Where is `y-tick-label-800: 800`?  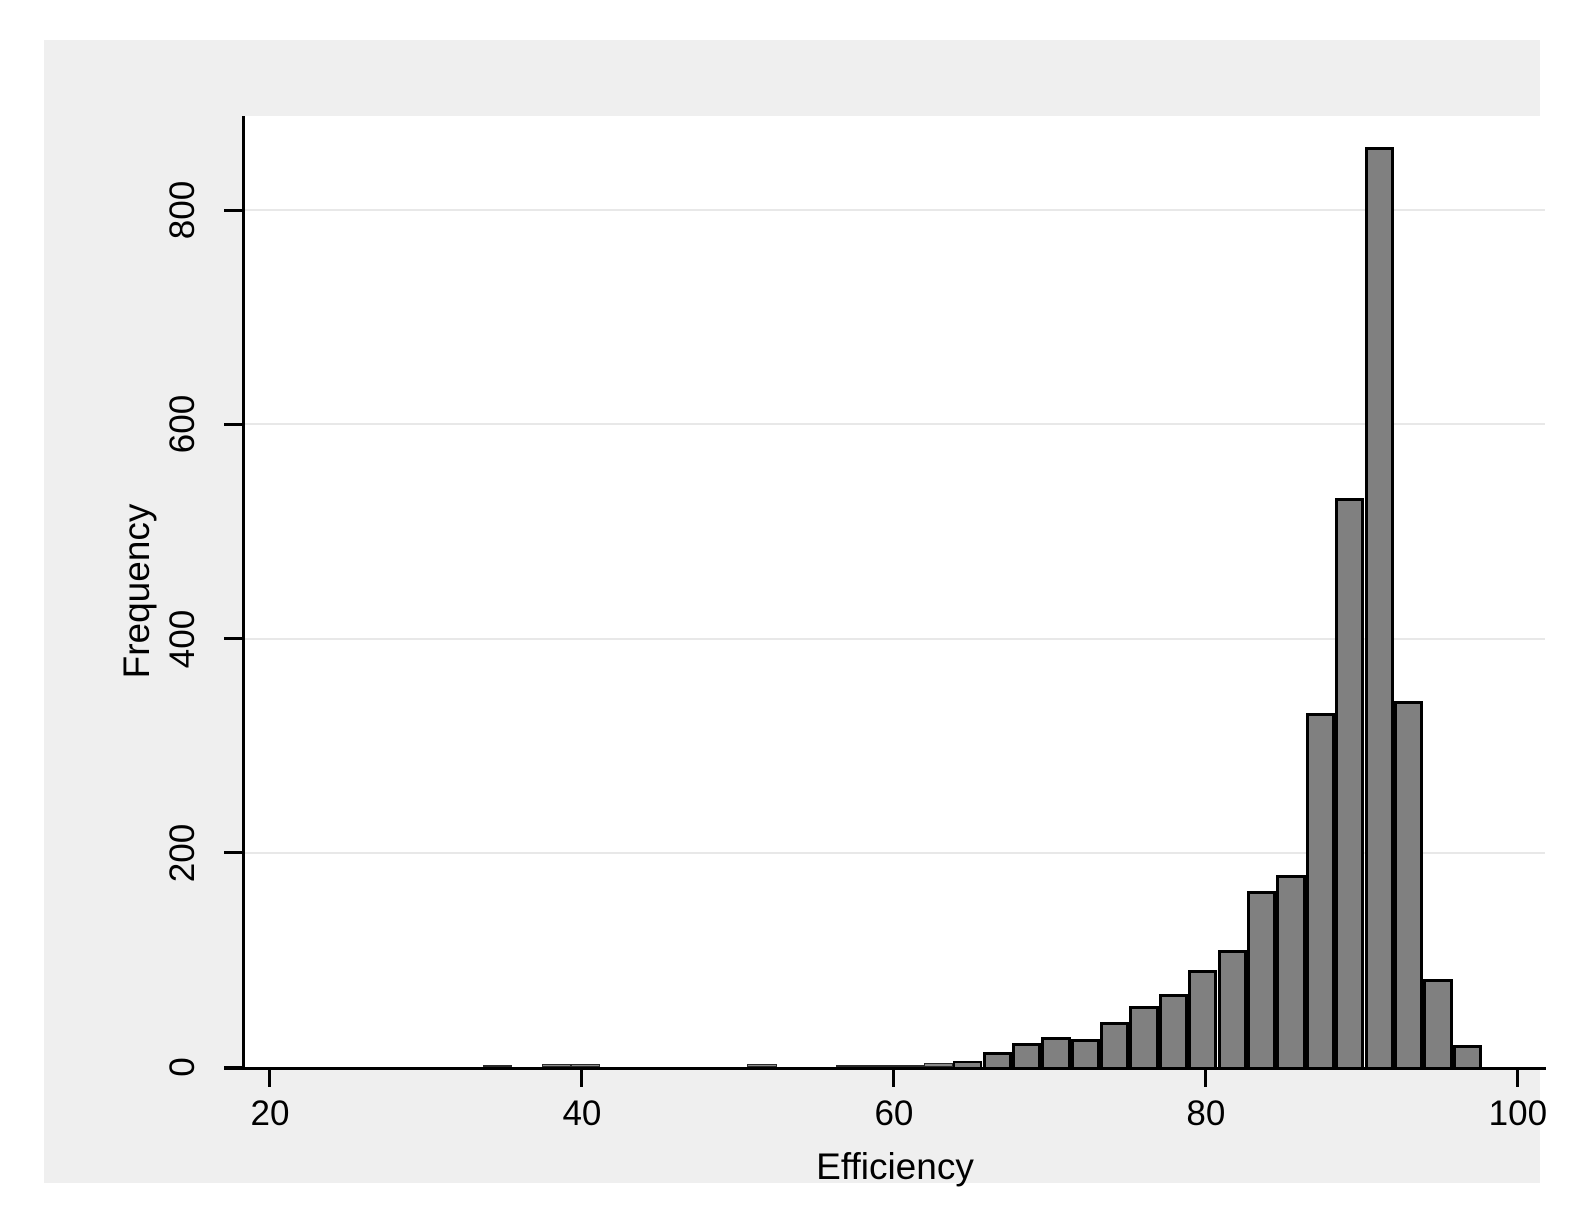 y-tick-label-800: 800 is located at coordinates (182, 210).